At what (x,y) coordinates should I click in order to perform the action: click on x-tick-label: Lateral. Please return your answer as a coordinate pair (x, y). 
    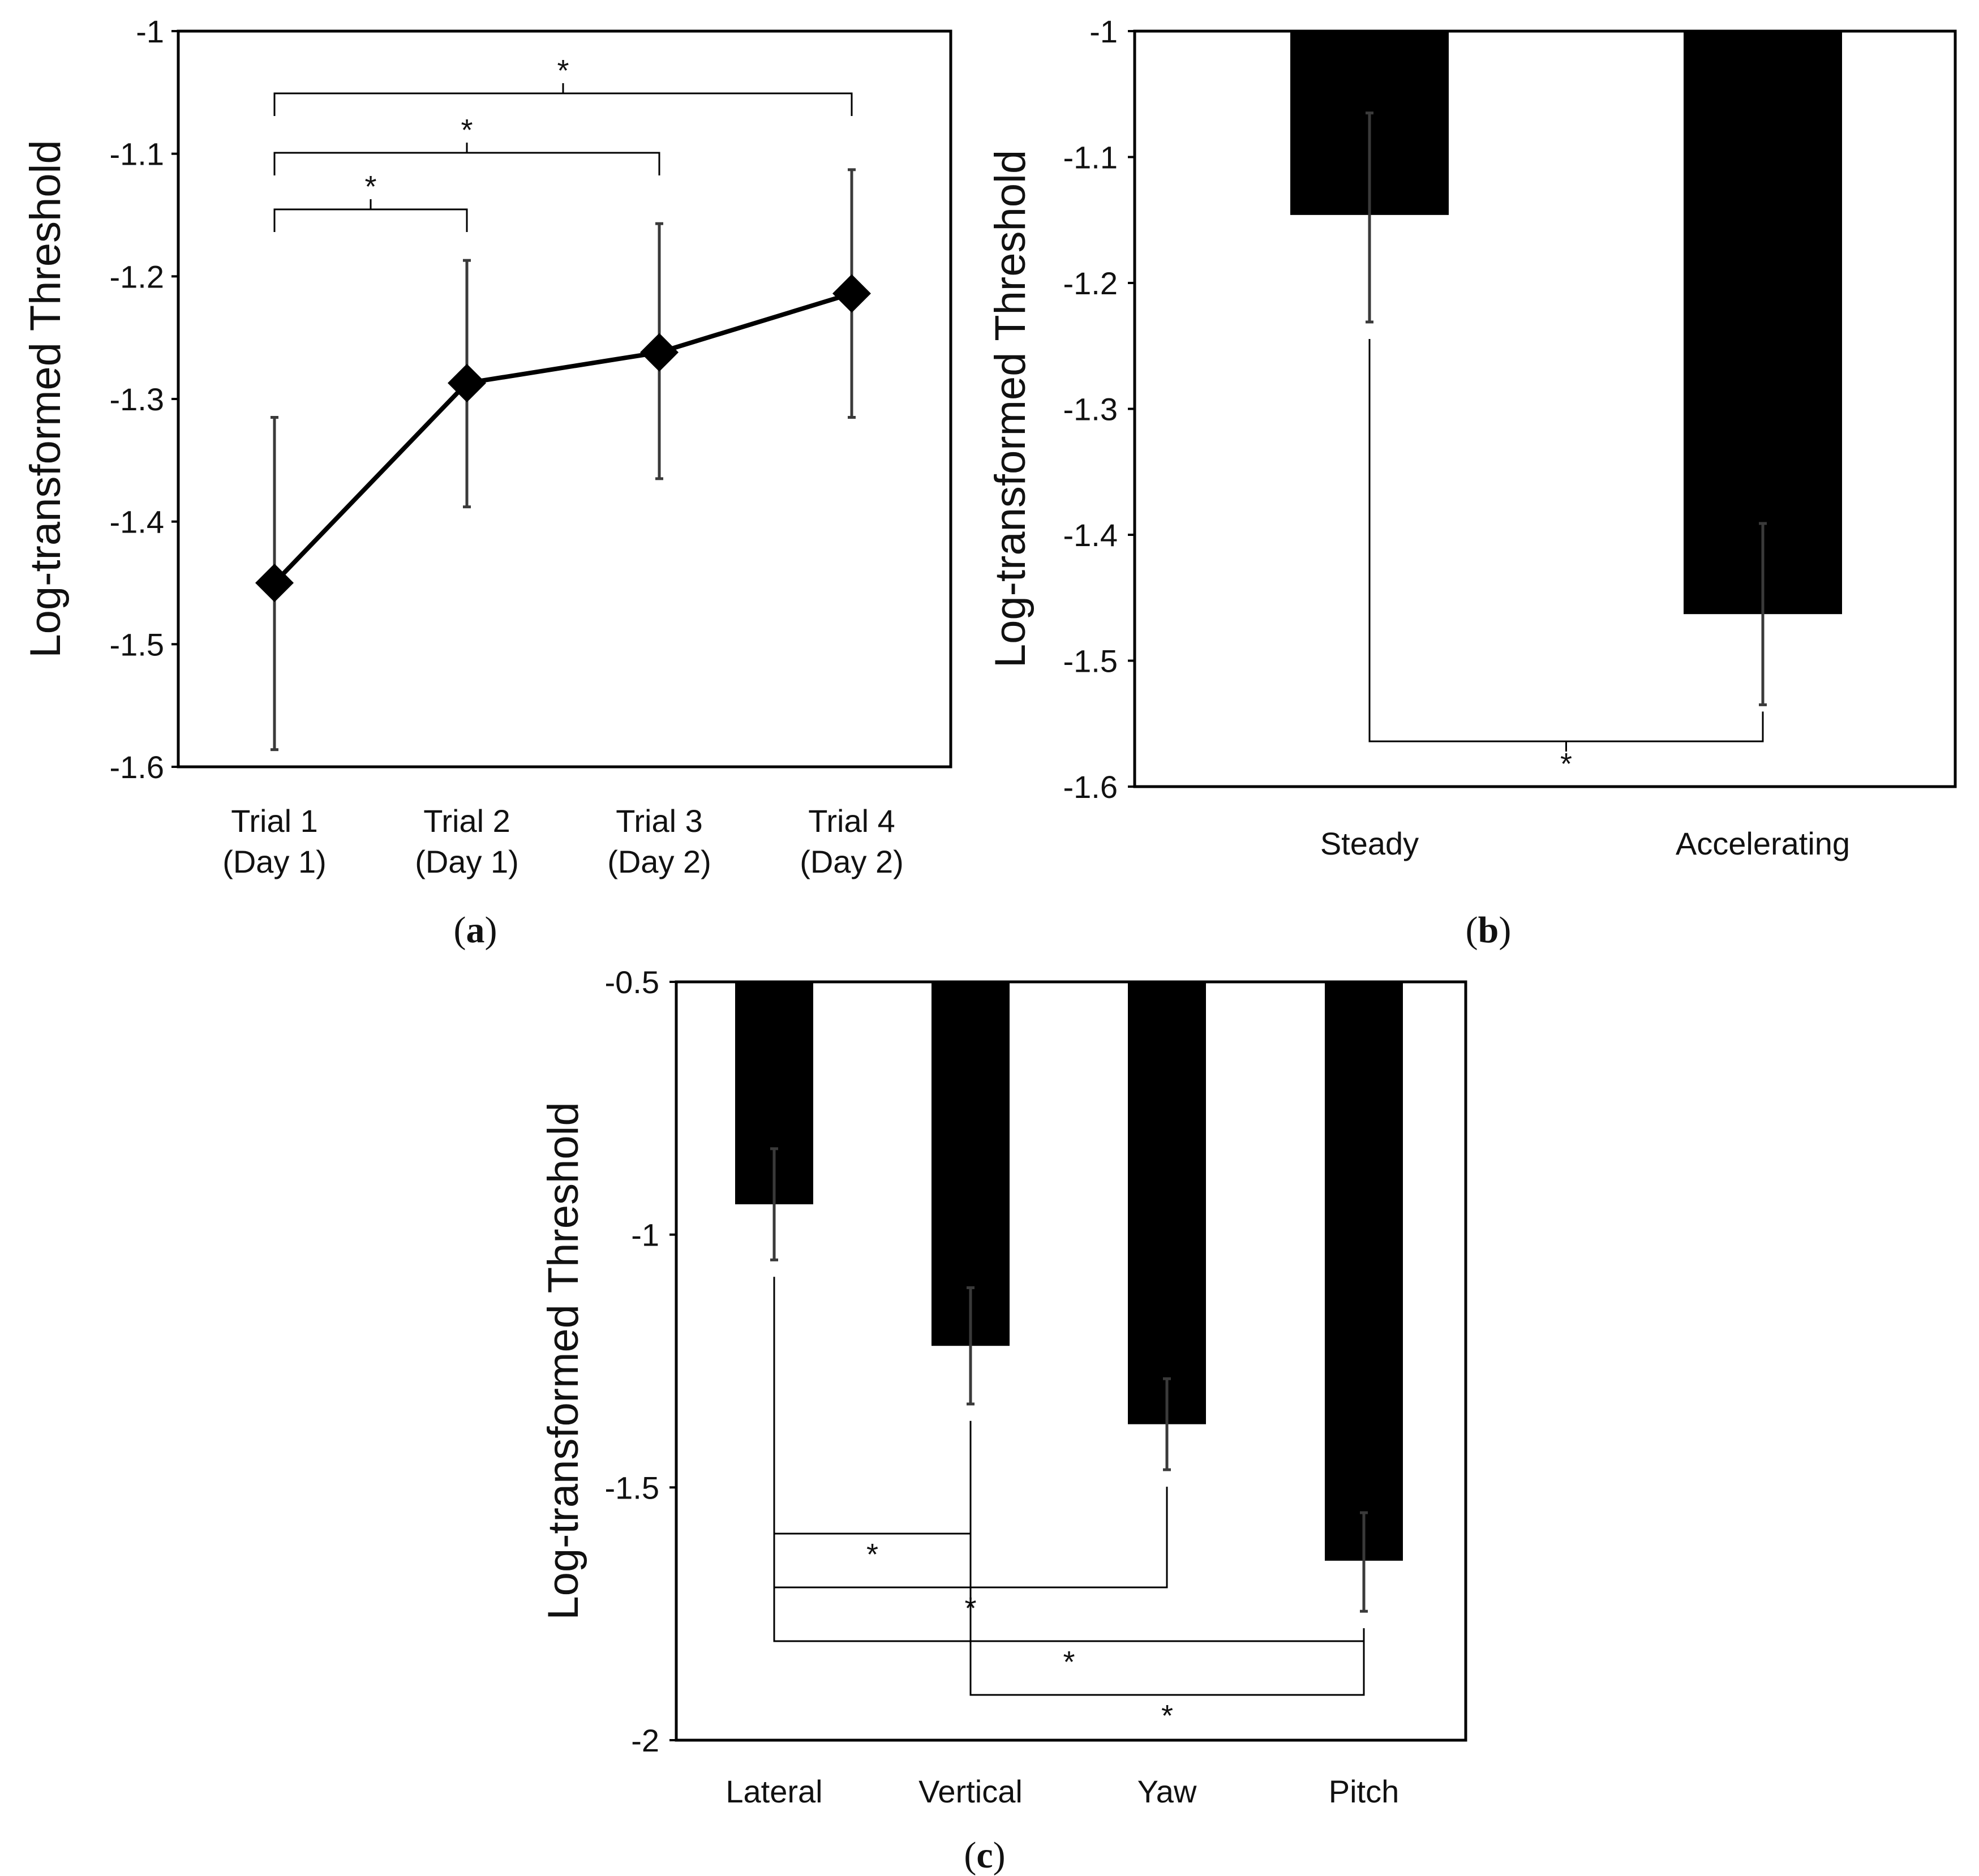
    Looking at the image, I should click on (774, 1791).